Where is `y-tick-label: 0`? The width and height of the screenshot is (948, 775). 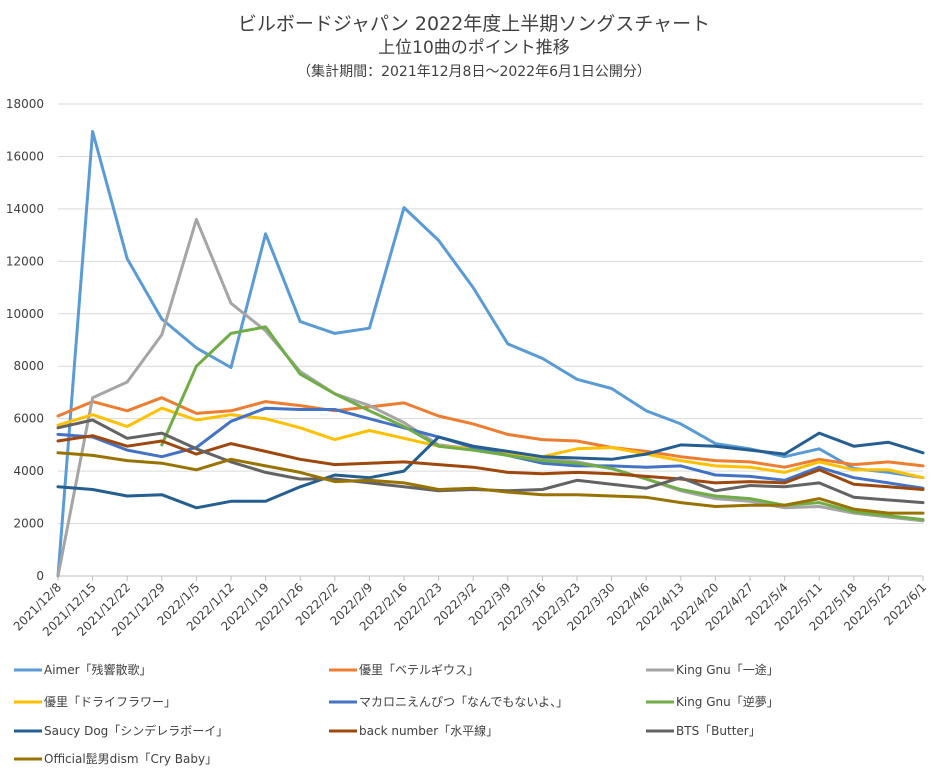 y-tick-label: 0 is located at coordinates (40, 576).